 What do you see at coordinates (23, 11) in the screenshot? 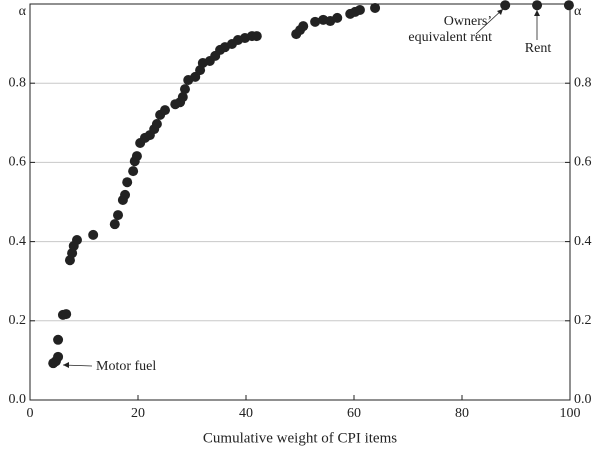
I see `y-tick-label: α` at bounding box center [23, 11].